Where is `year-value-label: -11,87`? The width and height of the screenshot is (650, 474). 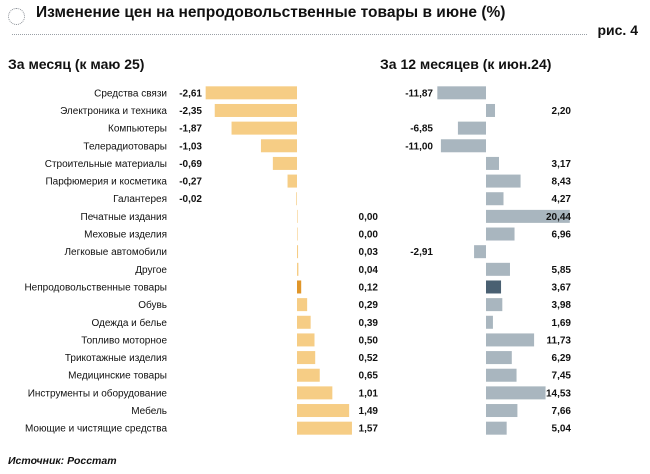
year-value-label: -11,87 is located at coordinates (419, 93).